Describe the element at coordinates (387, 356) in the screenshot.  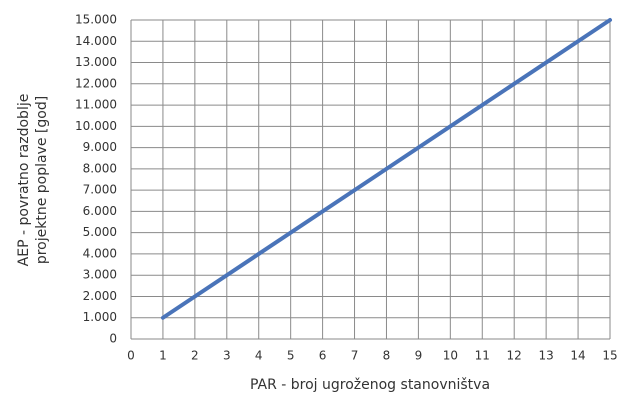
I see `x-tick-label: 8` at that location.